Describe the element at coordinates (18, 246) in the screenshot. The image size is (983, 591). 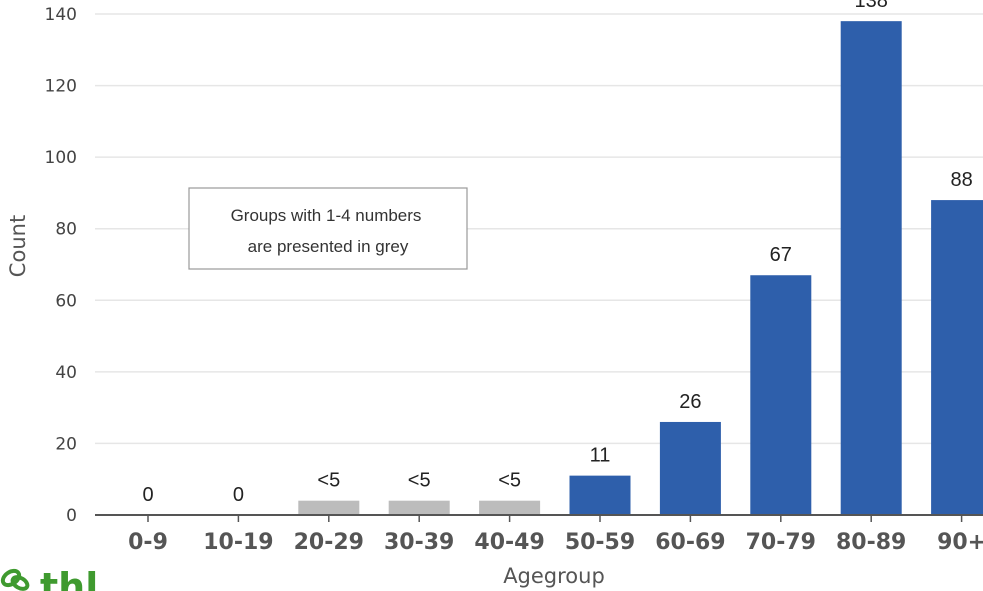
I see `y-axis-label: Count` at that location.